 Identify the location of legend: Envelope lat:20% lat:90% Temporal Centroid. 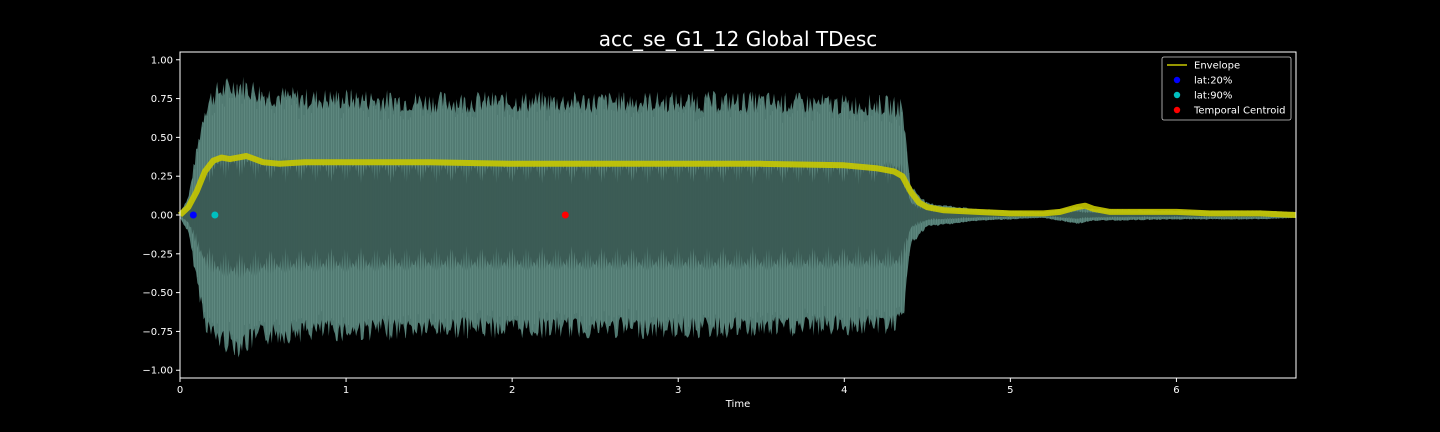
(1226, 88).